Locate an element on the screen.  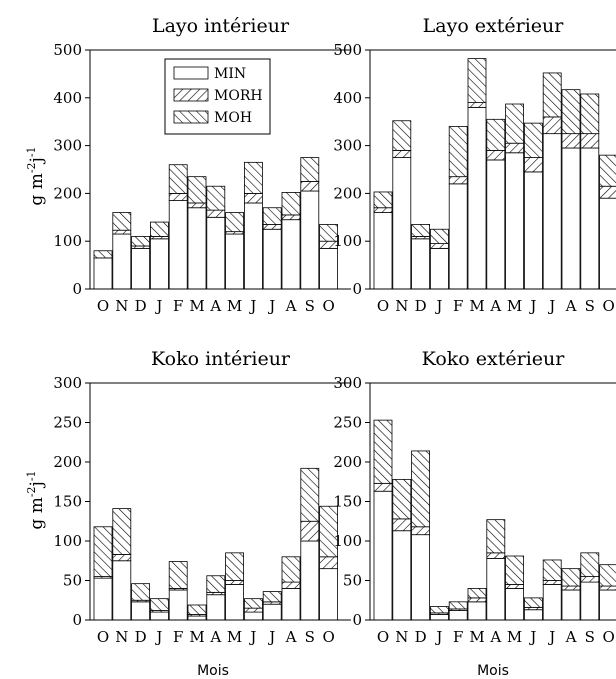
ylabel-main: g m is located at coordinates (37, 189).